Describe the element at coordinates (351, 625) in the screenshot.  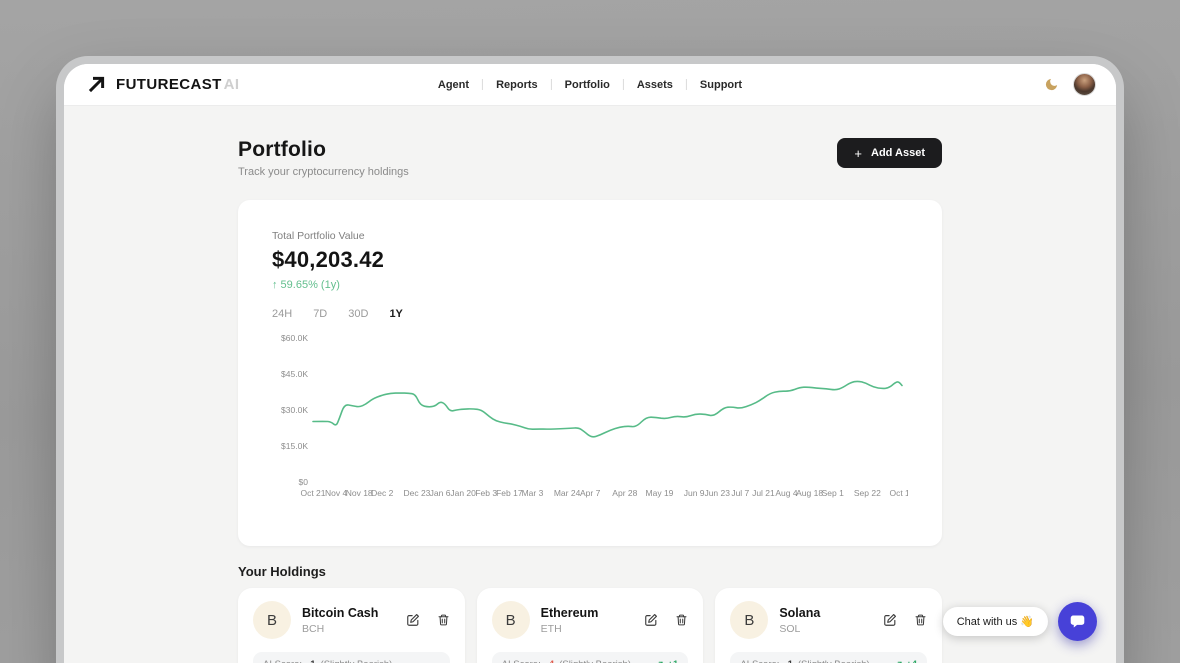
I see `holding-card-bitcoin-cash: B Bitcoin Cash BCH` at that location.